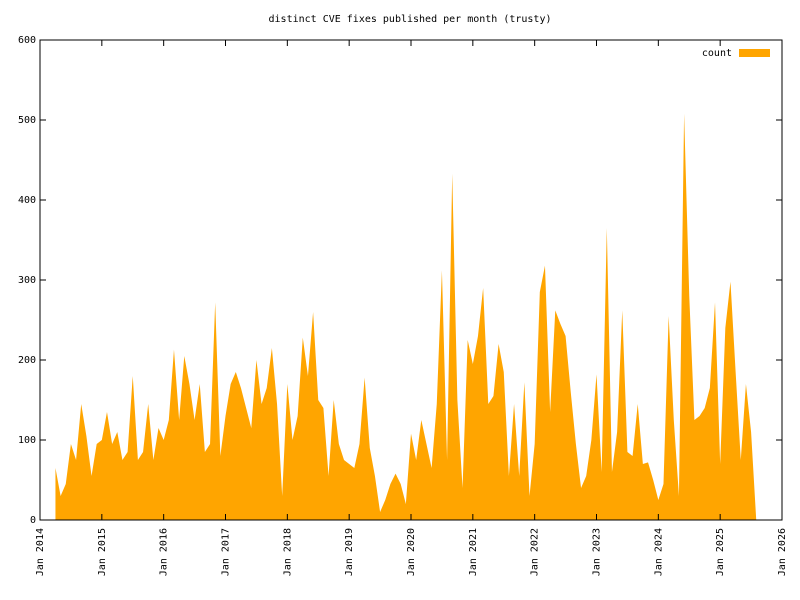 The width and height of the screenshot is (800, 600). What do you see at coordinates (535, 552) in the screenshot?
I see `x-tick-label: Jan 2022` at bounding box center [535, 552].